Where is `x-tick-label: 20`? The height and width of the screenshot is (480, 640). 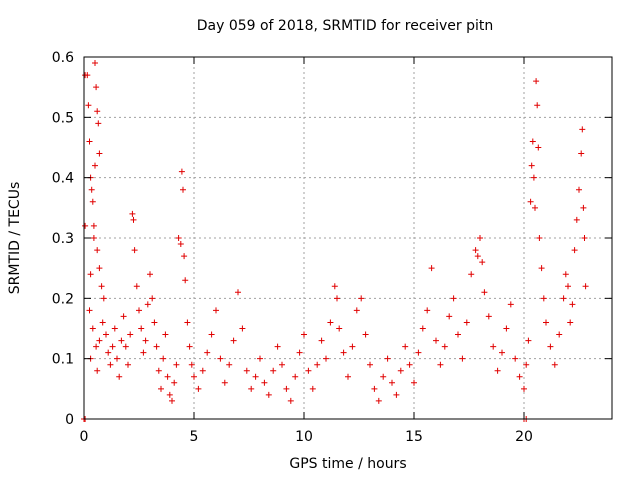 x-tick-label: 20 is located at coordinates (524, 437).